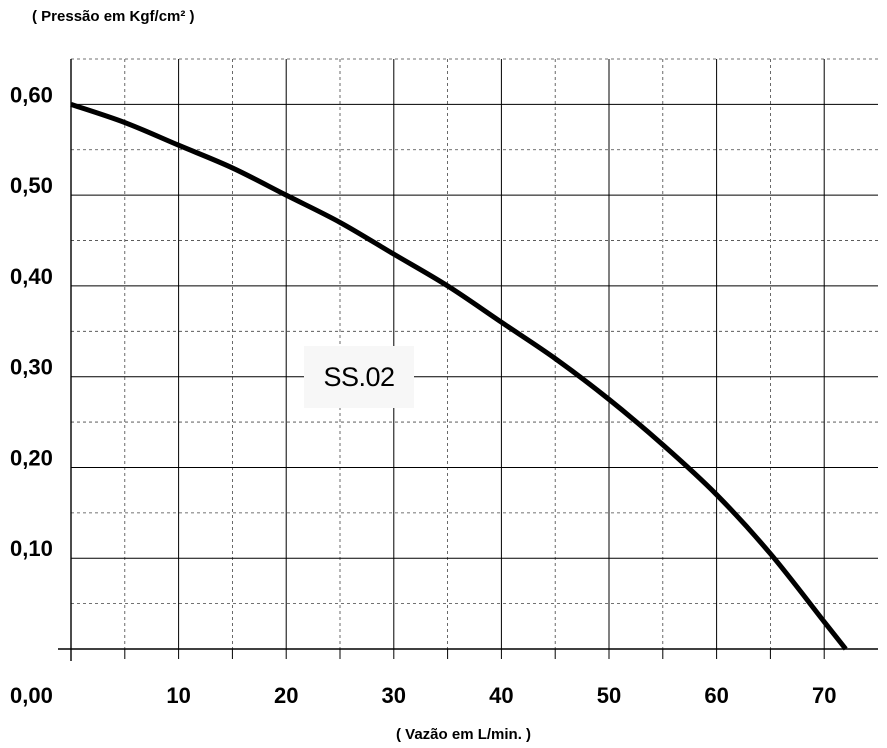 This screenshot has height=748, width=887. What do you see at coordinates (31, 276) in the screenshot?
I see `y-tick-label: 0,40` at bounding box center [31, 276].